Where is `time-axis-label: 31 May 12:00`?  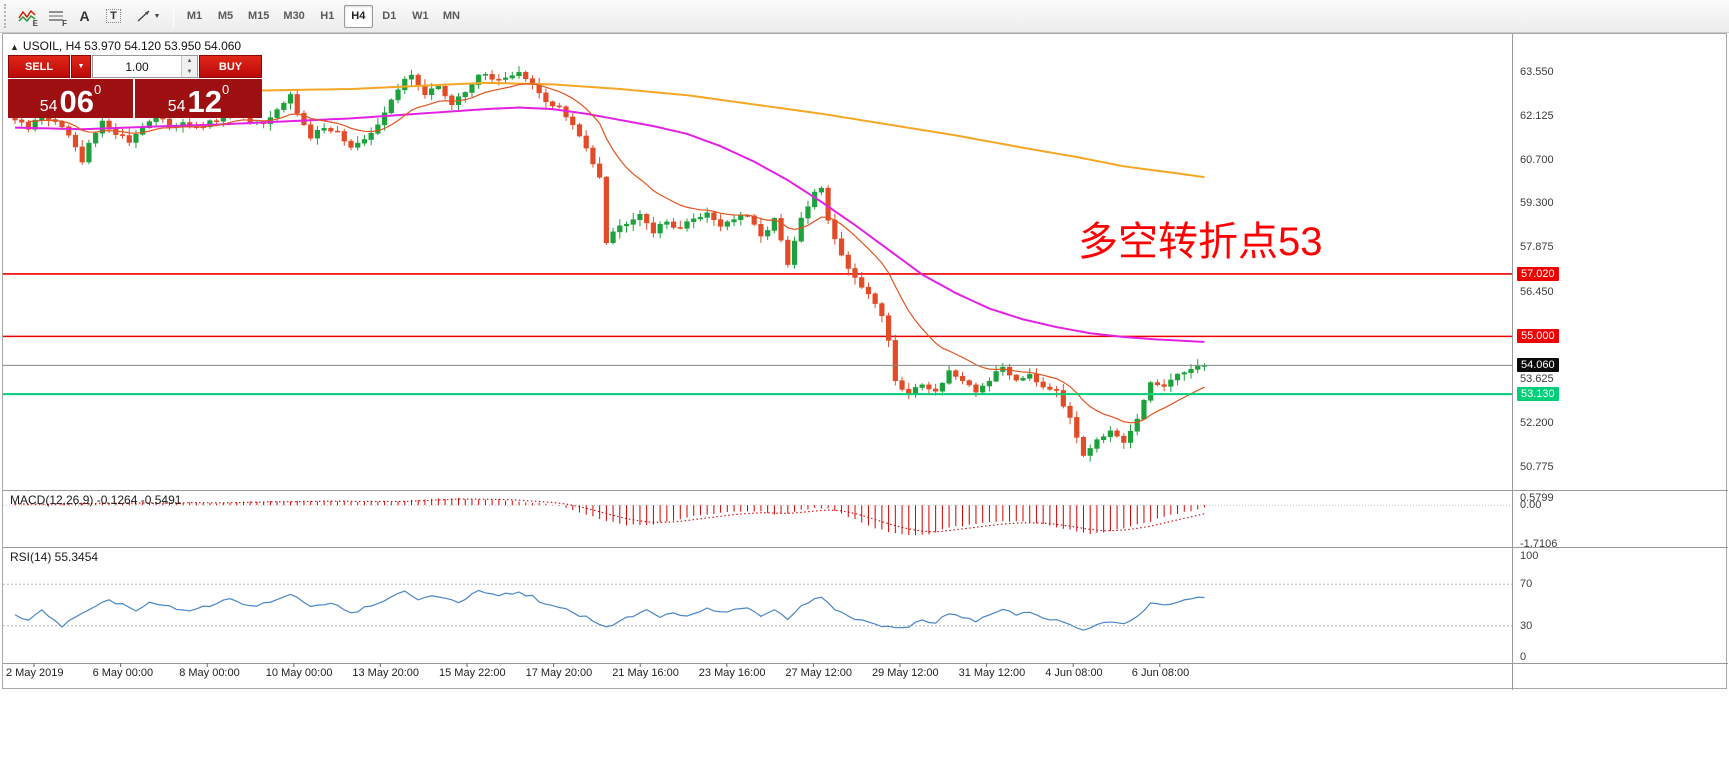
time-axis-label: 31 May 12:00 is located at coordinates (992, 673).